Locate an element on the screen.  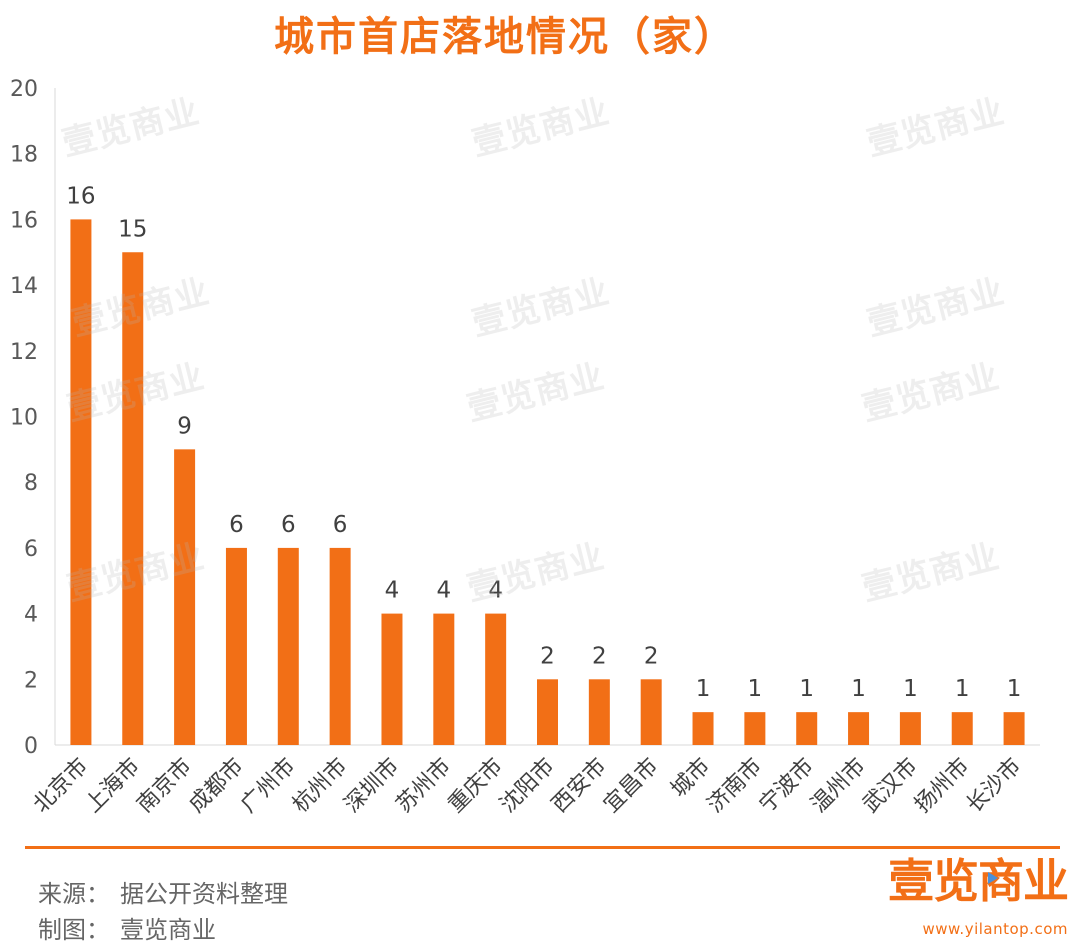
play-icon is located at coordinates (993, 878).